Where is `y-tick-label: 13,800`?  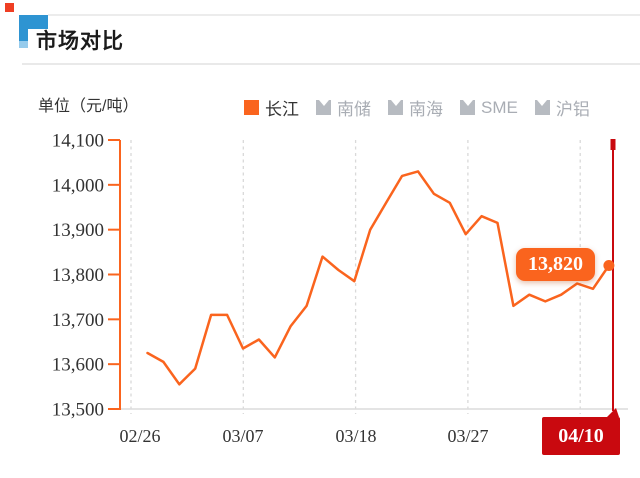
y-tick-label: 13,800 is located at coordinates (78, 275).